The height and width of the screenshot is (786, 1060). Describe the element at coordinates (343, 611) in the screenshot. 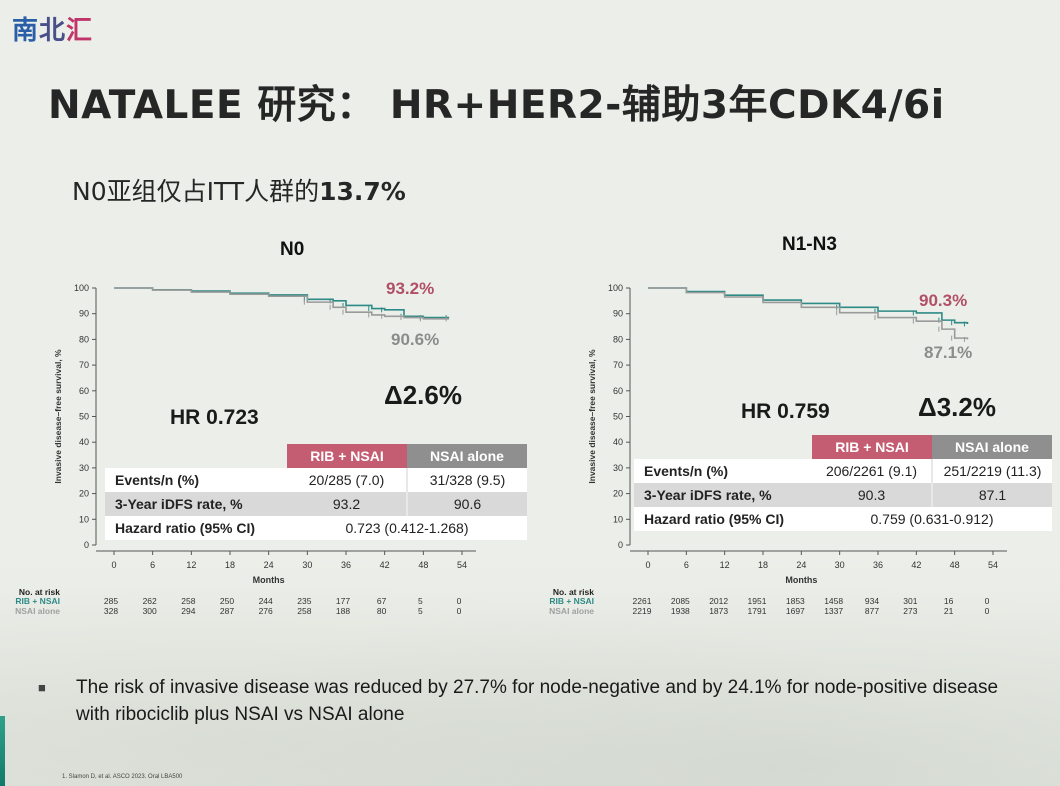

I see `risk-count: 188` at that location.